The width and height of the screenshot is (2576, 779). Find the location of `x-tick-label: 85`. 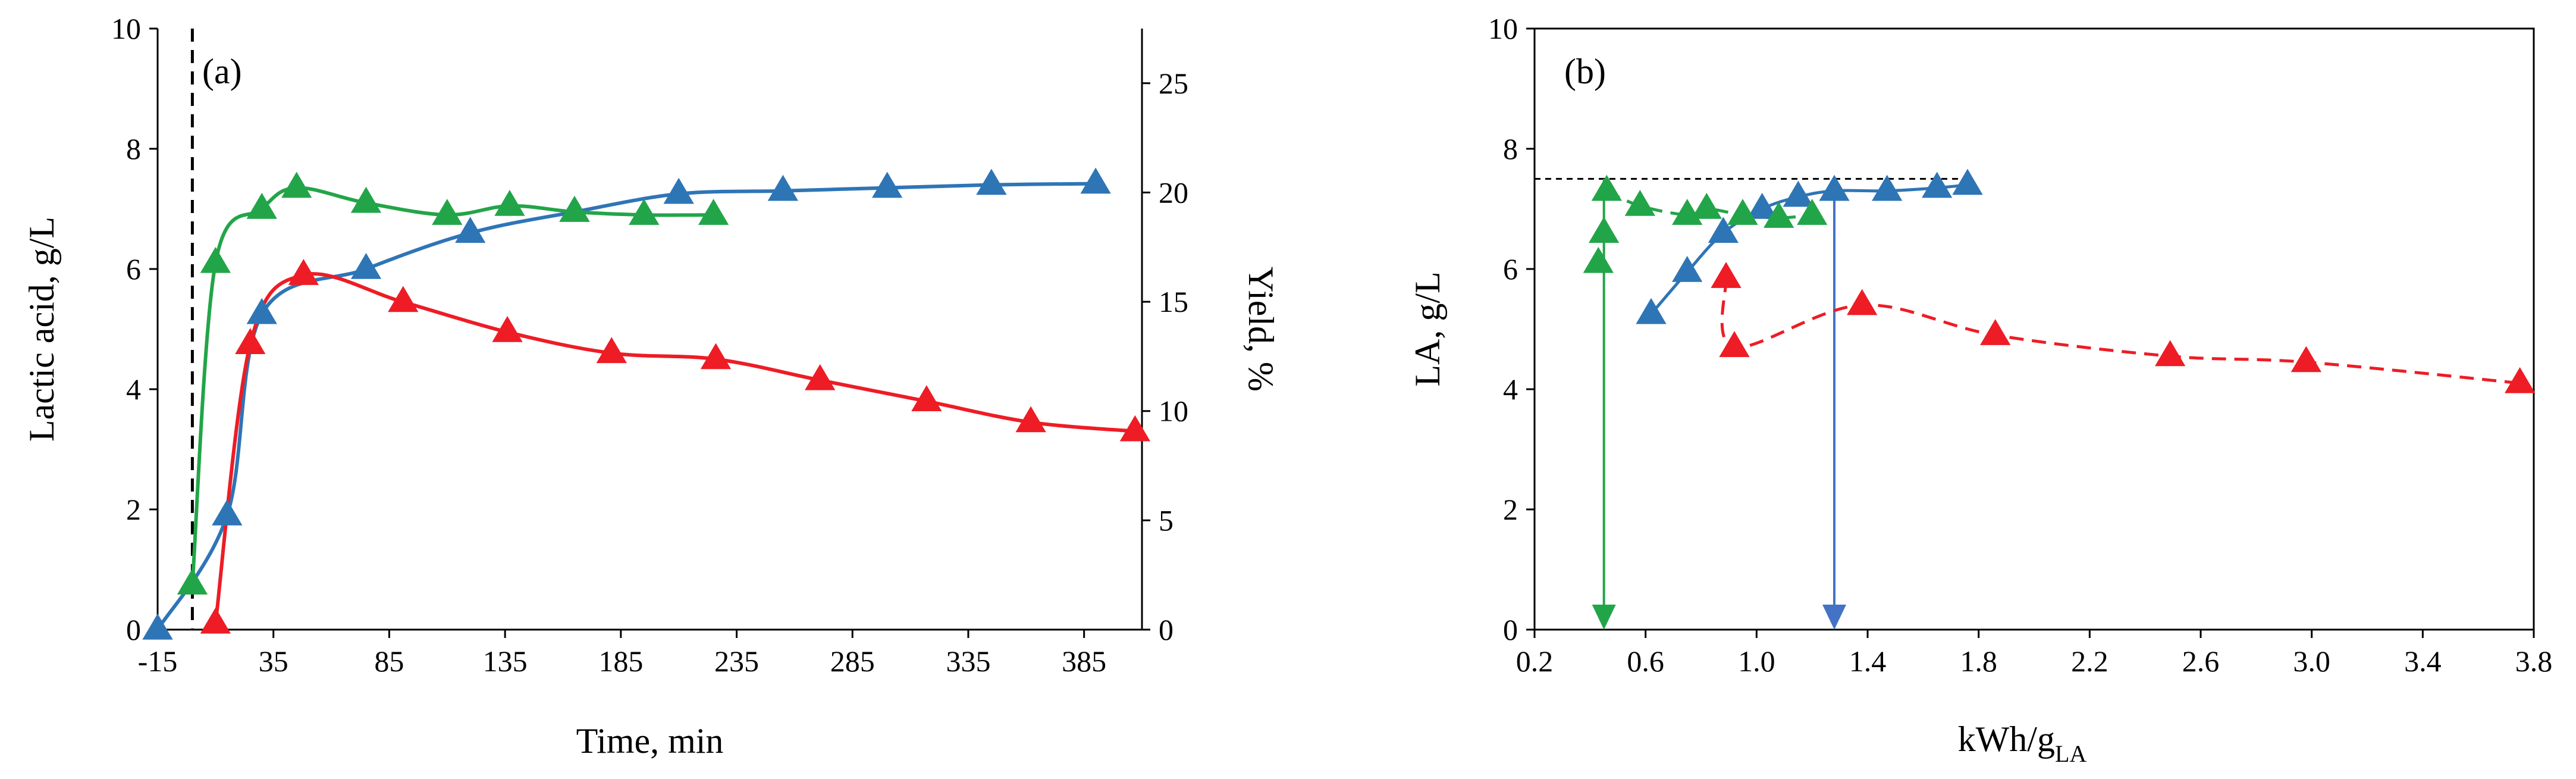

x-tick-label: 85 is located at coordinates (389, 662).